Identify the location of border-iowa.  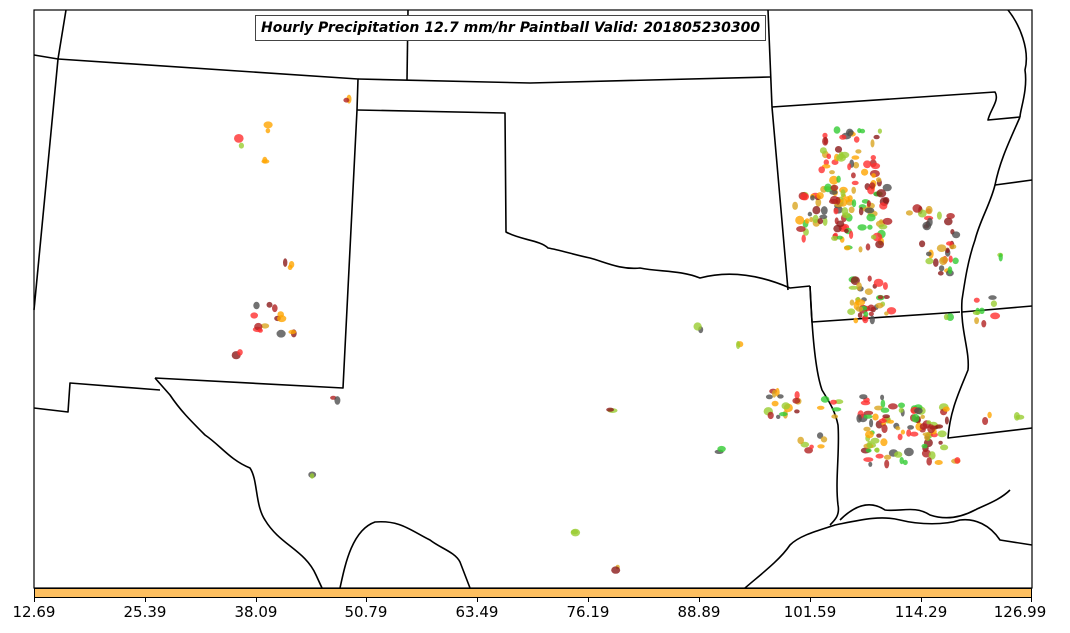
(1017, 63).